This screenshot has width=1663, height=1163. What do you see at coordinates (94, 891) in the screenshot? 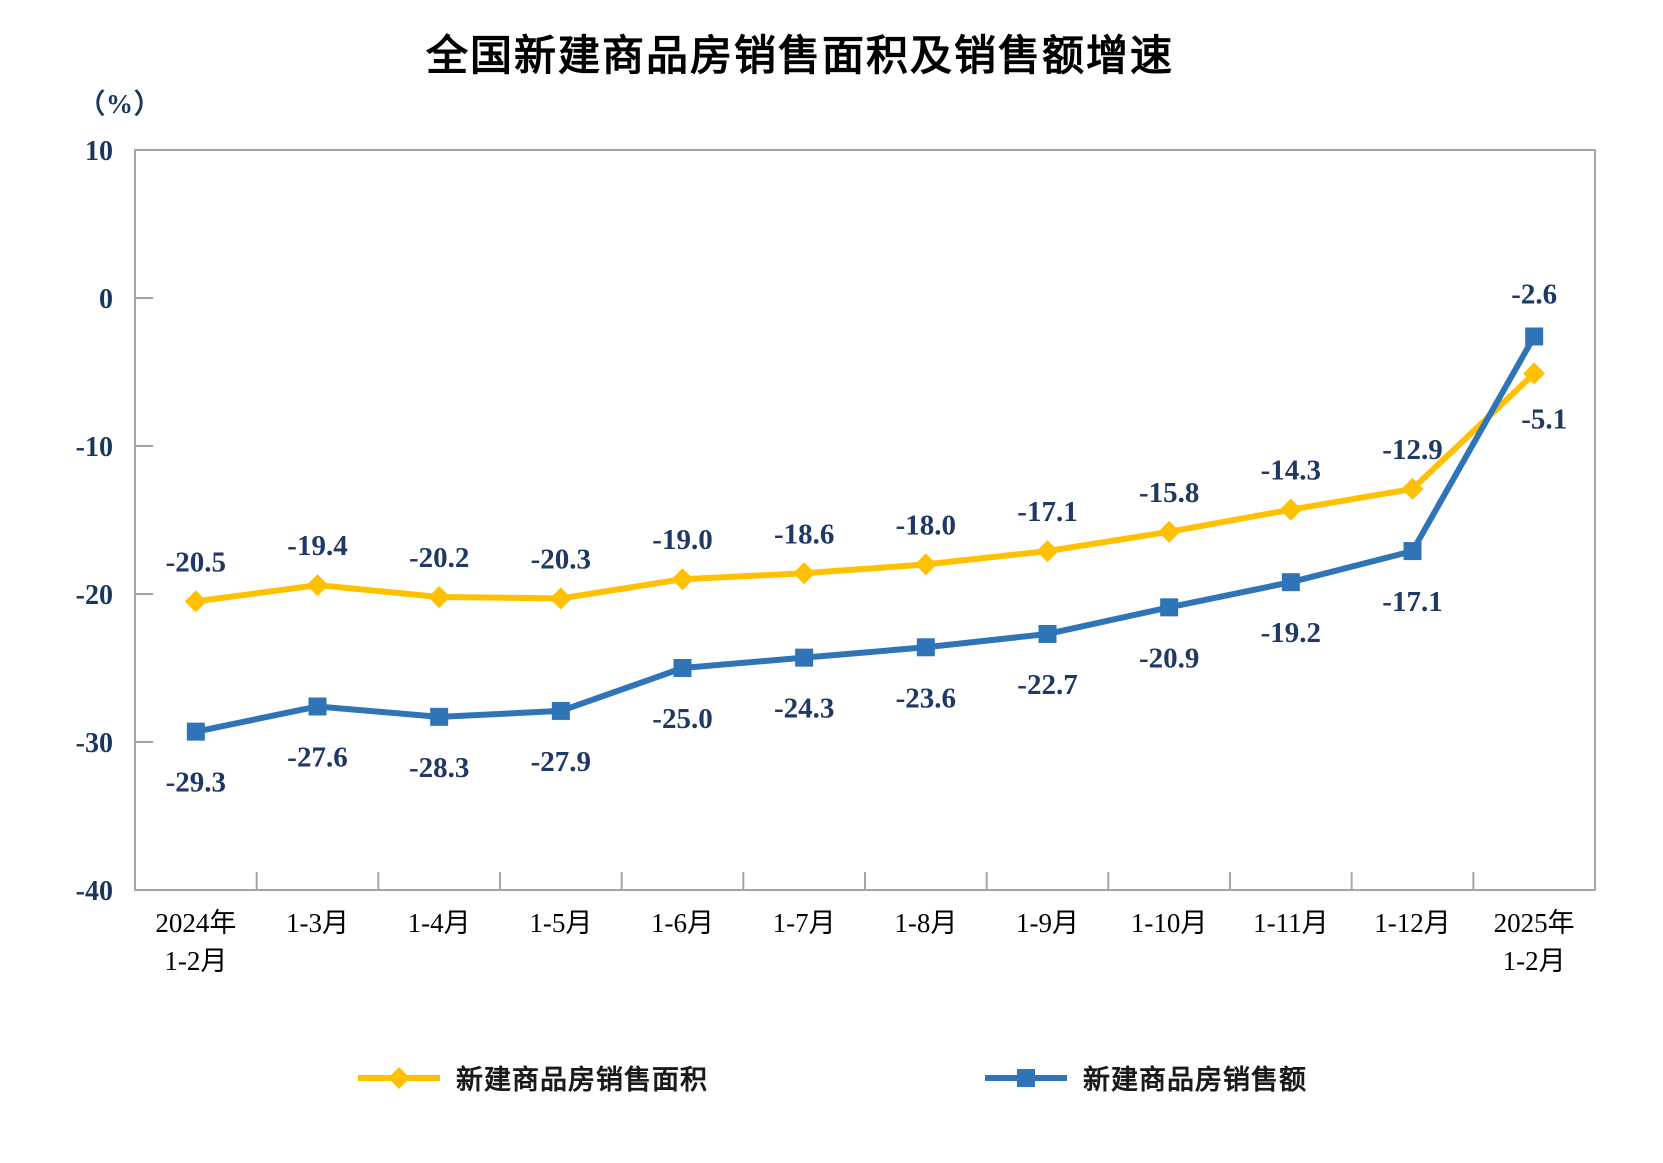
I see `y-axis-tick-label: -40` at bounding box center [94, 891].